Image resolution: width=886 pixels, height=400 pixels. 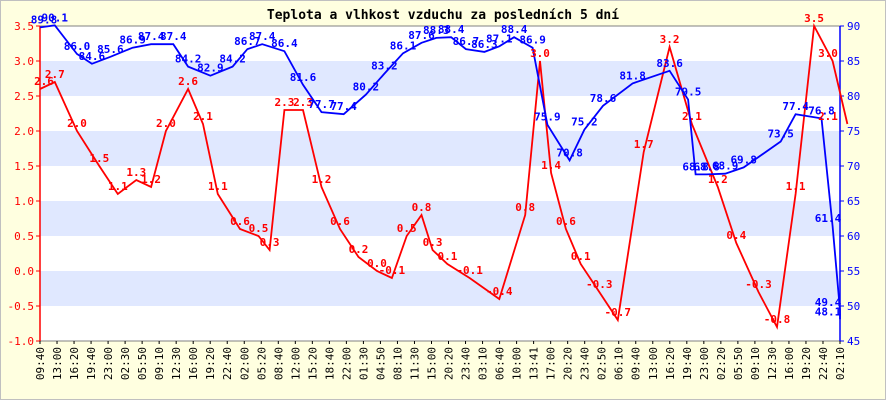 What do you see at coordinates (329, 363) in the screenshot?
I see `x-tick-label: 18:40` at bounding box center [329, 363].